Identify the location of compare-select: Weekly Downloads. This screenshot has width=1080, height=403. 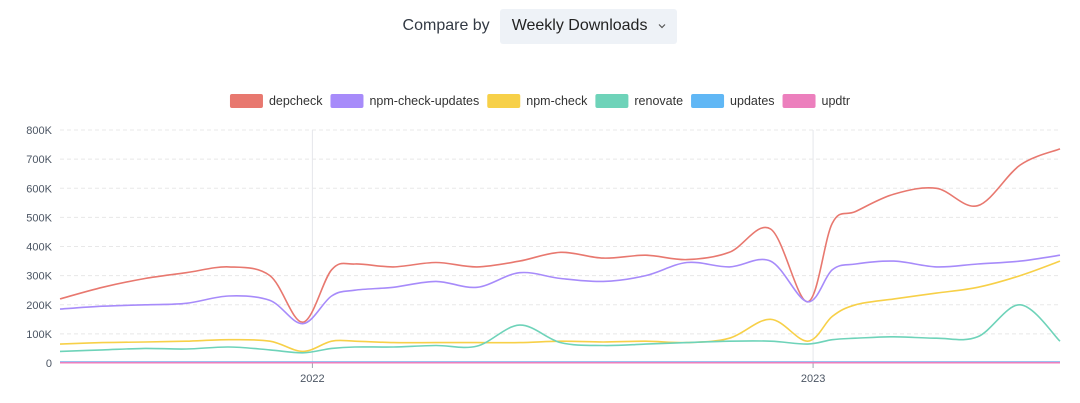
(588, 26).